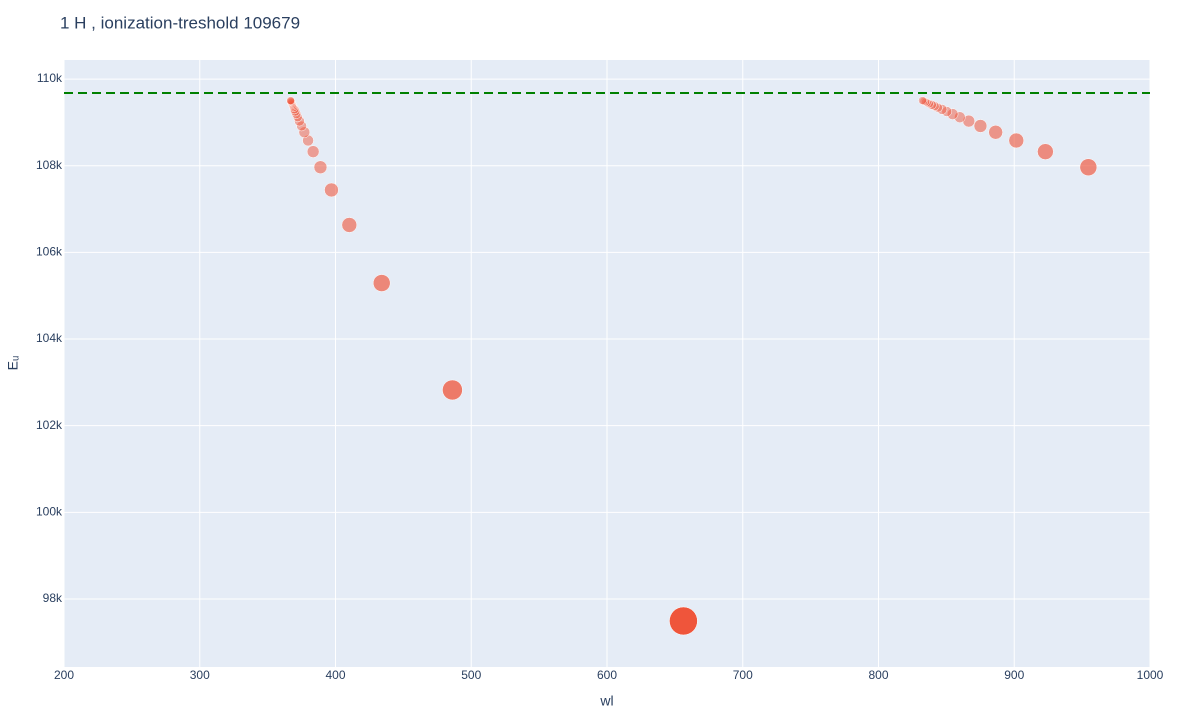  I want to click on y-tick-label: 102k, so click(49, 425).